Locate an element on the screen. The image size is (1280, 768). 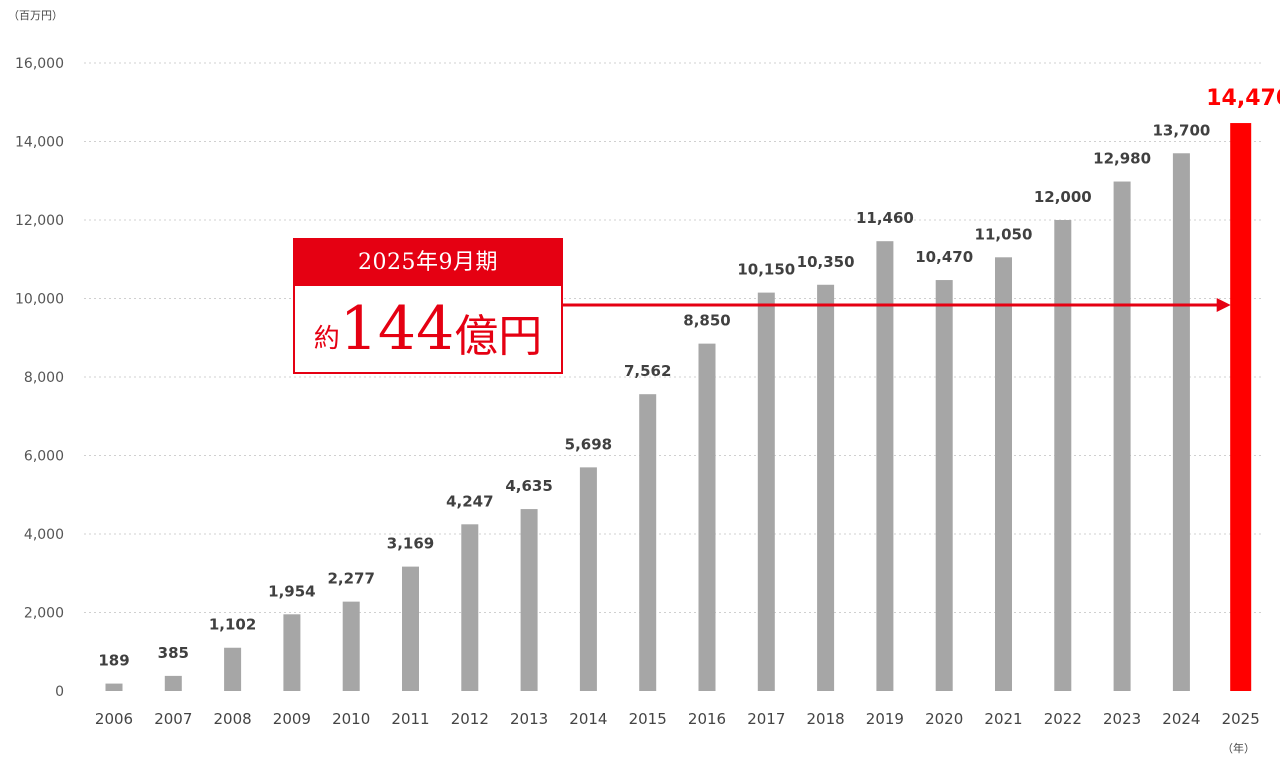
callout-body: 約 144 億円 is located at coordinates (428, 329).